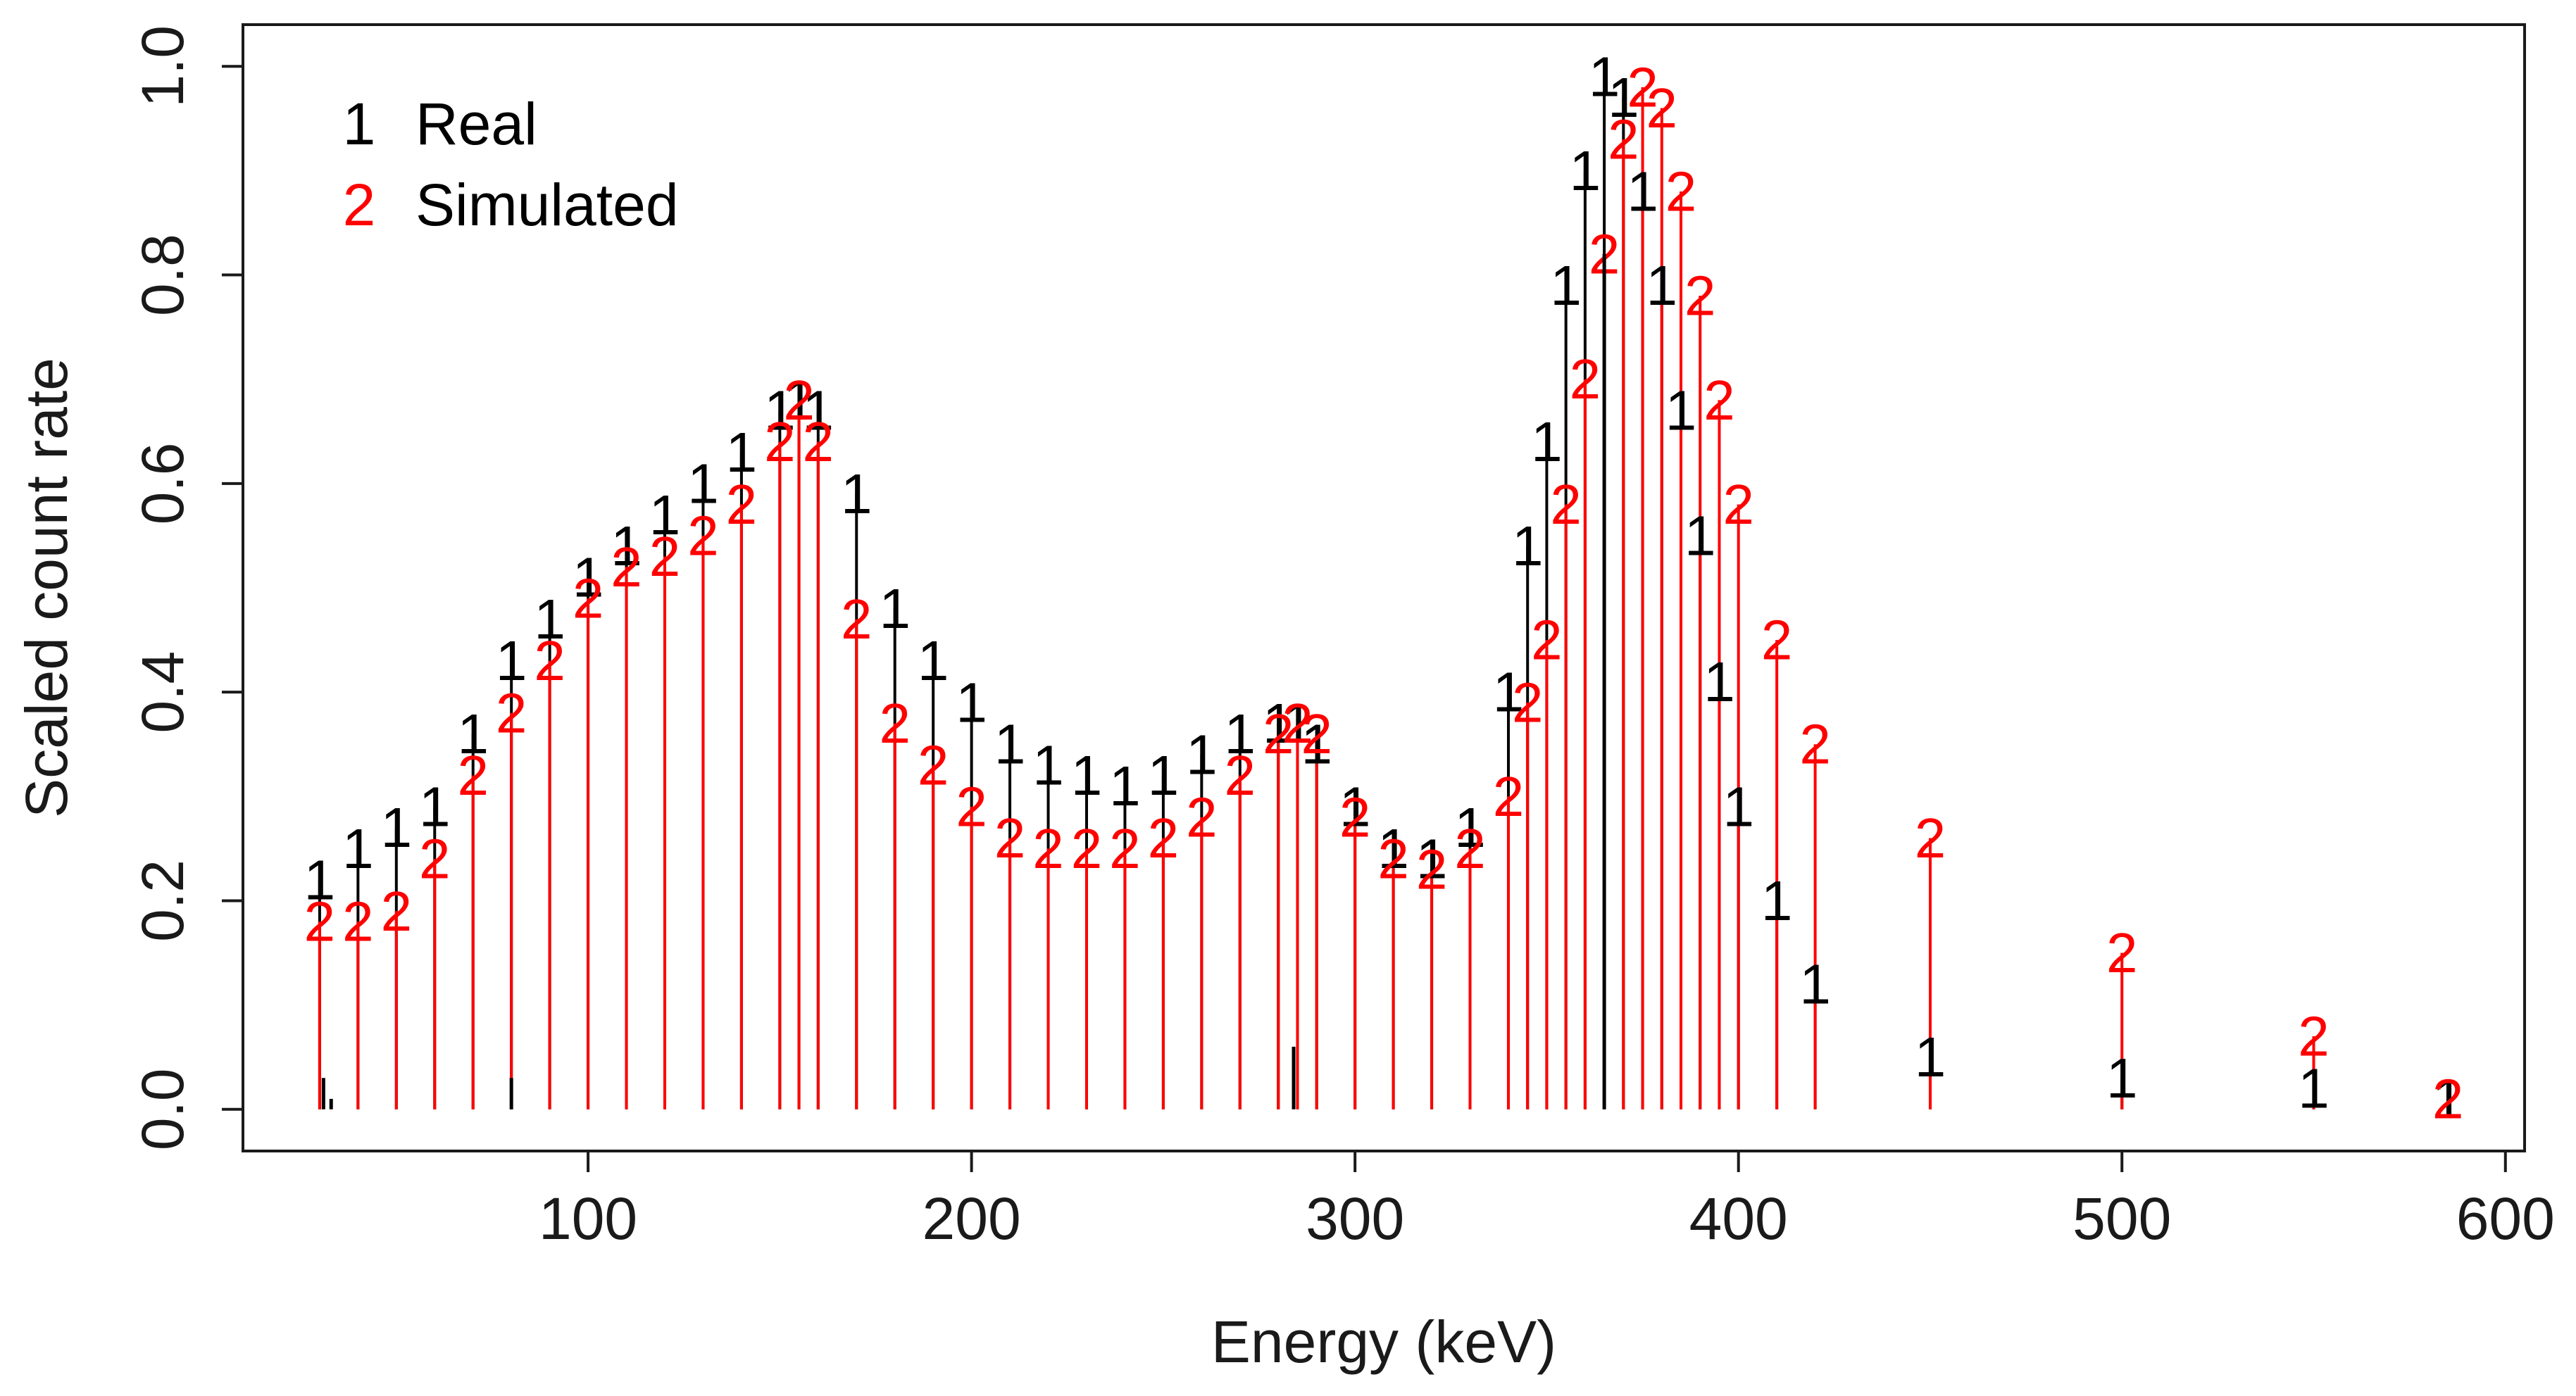  What do you see at coordinates (186, 587) in the screenshot?
I see `y-axis: 0.0 0.2 0.4 0.6 0.8 1.0` at bounding box center [186, 587].